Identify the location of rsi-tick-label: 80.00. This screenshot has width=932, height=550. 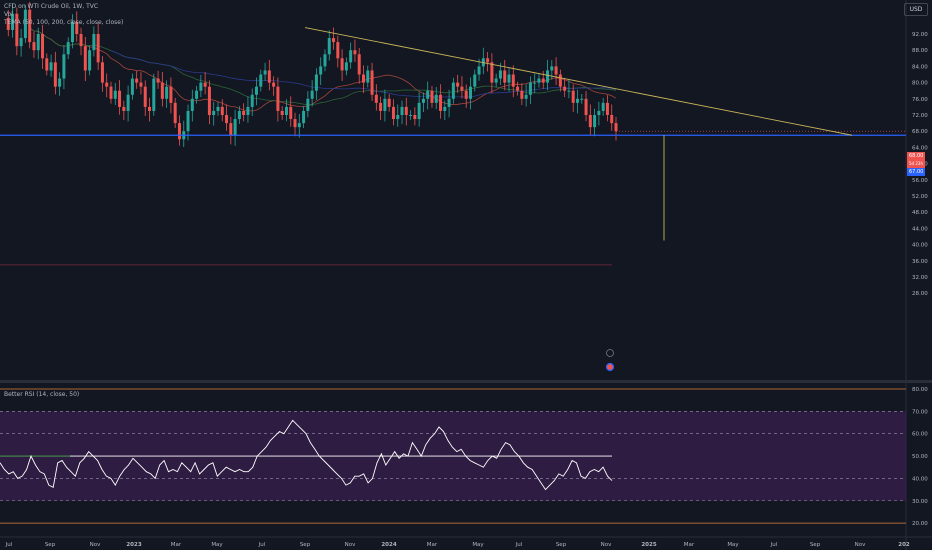
(920, 390).